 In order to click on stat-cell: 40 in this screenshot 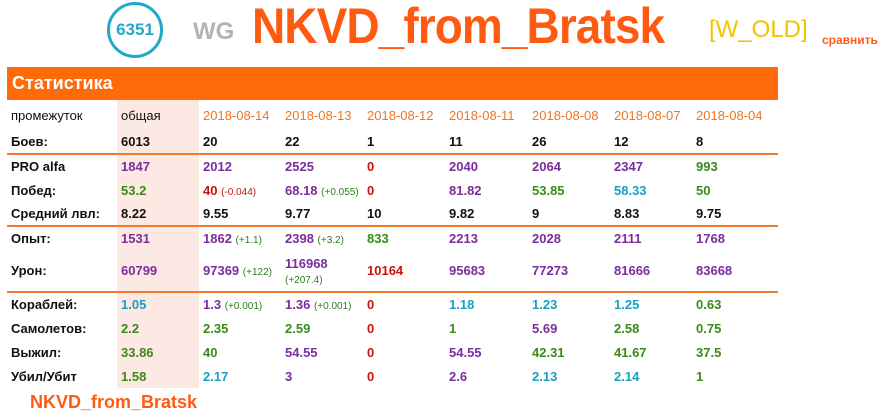, I will do `click(240, 352)`.